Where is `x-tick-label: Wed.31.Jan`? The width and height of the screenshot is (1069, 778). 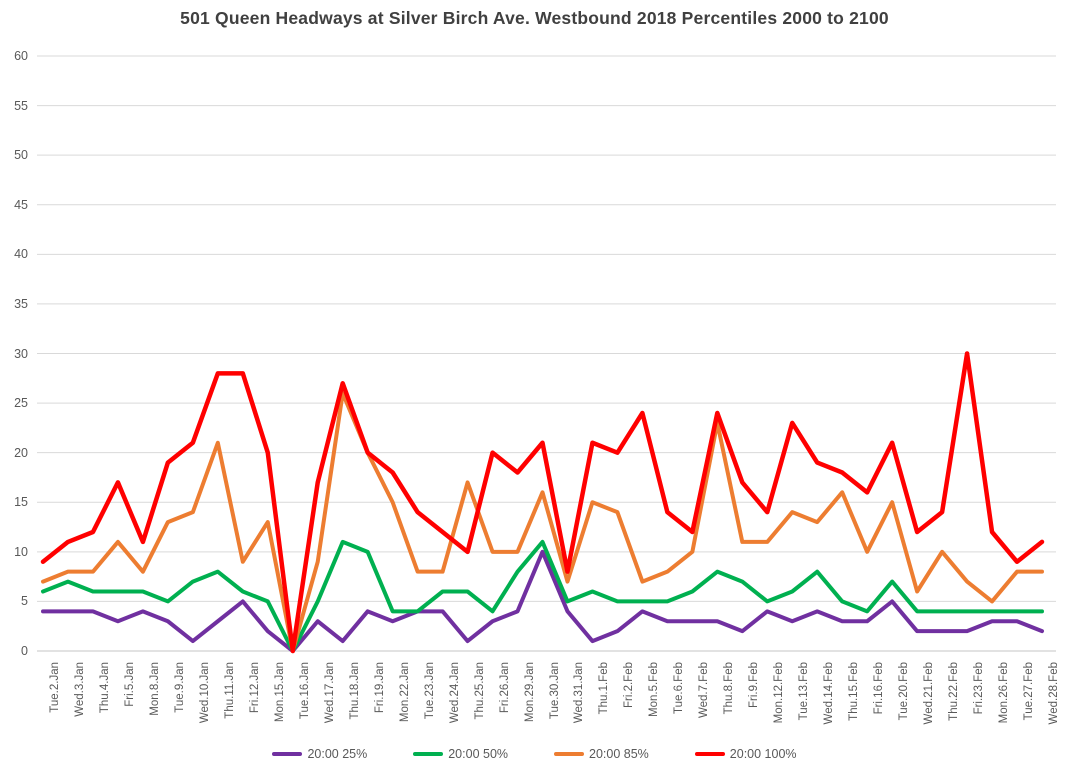 x-tick-label: Wed.31.Jan is located at coordinates (579, 693).